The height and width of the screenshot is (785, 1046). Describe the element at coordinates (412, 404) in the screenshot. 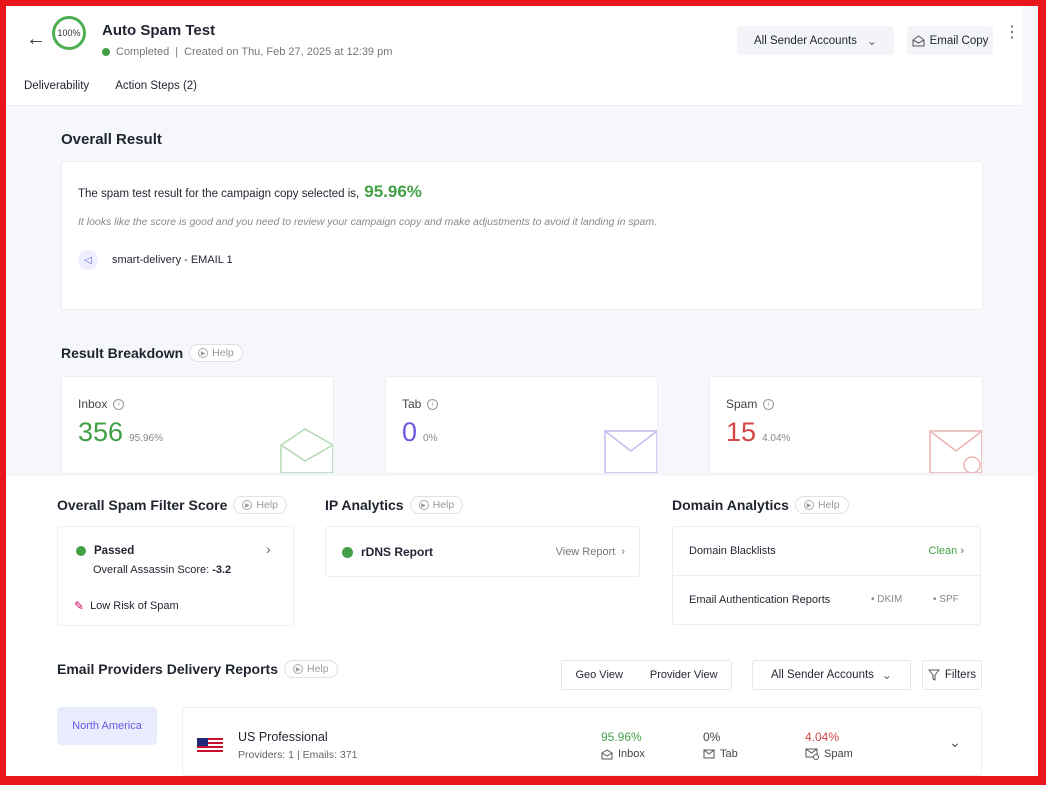

I see `tab-title: Tab` at that location.